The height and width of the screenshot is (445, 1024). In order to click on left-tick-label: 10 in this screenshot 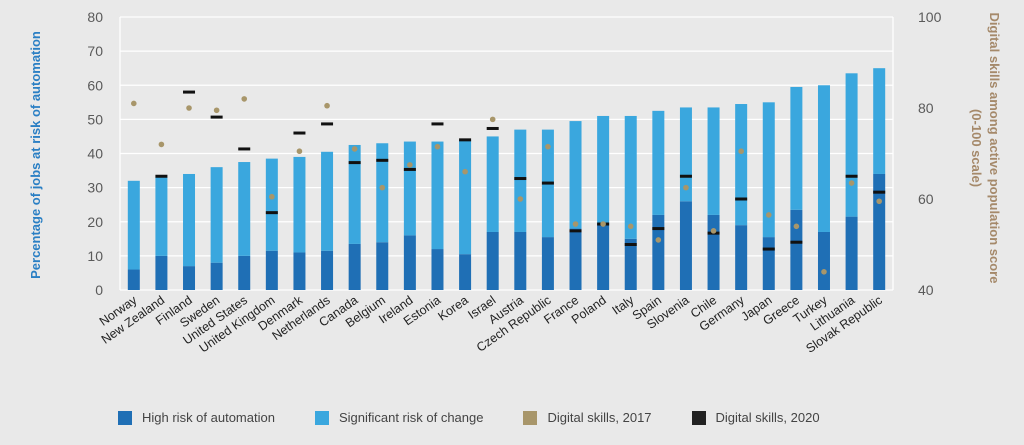, I will do `click(95, 256)`.